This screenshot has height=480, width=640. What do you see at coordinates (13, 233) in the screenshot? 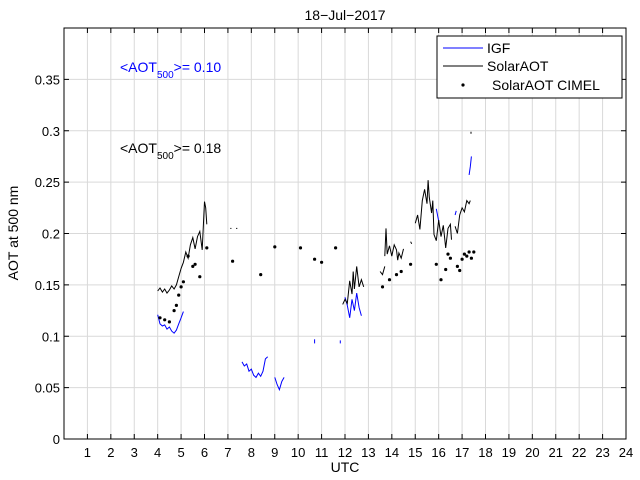
I see `y-axis-label: AOT at 500 nm` at bounding box center [13, 233].